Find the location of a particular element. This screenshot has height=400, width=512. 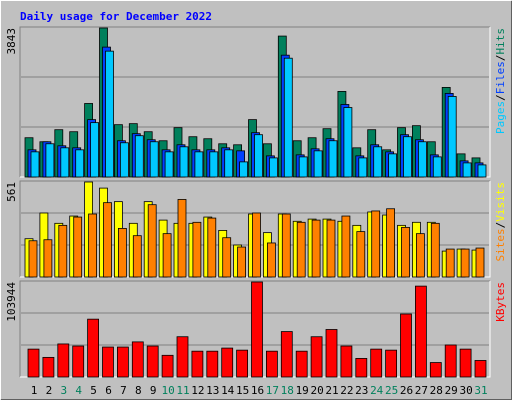

x-tick-label: 17 is located at coordinates (272, 390).